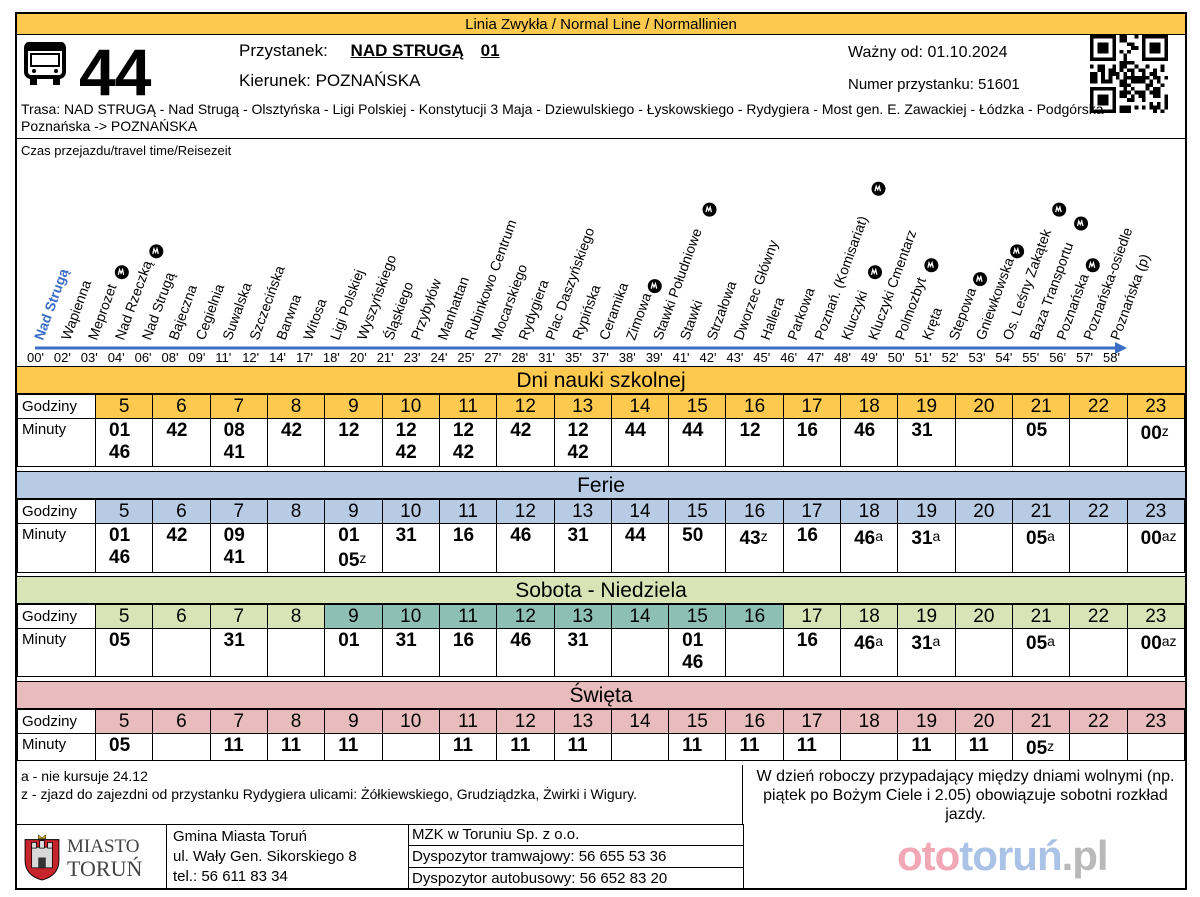 Image resolution: width=1200 pixels, height=897 pixels. Describe the element at coordinates (1129, 74) in the screenshot. I see `qr-code-icon` at that location.